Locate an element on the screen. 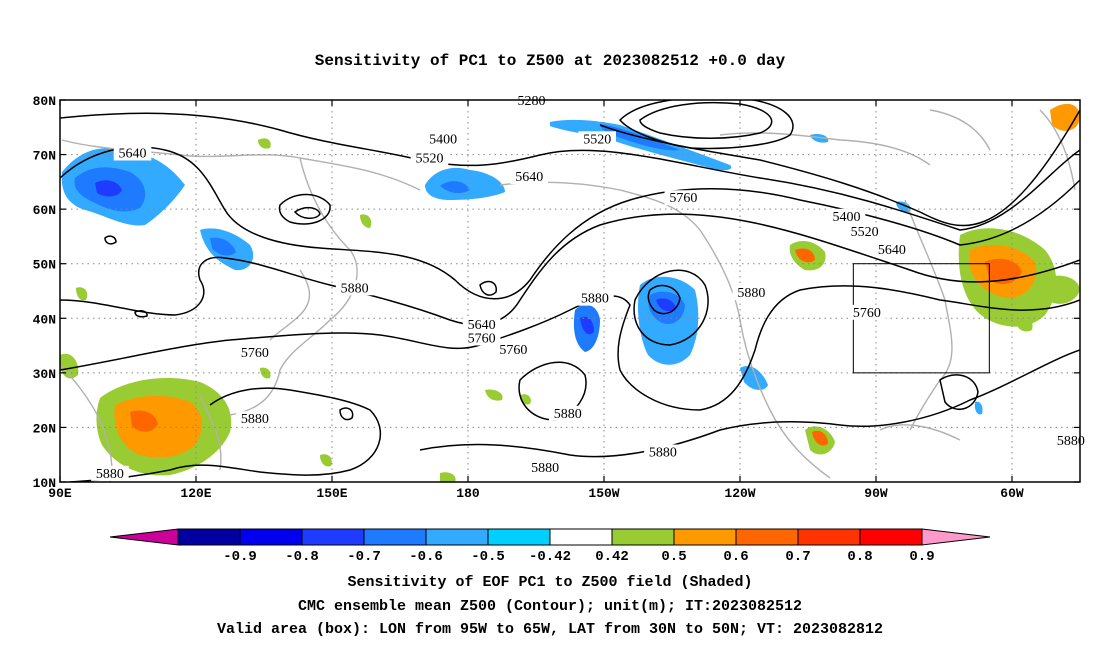  shade-green-ne2 is located at coordinates (1024, 323).